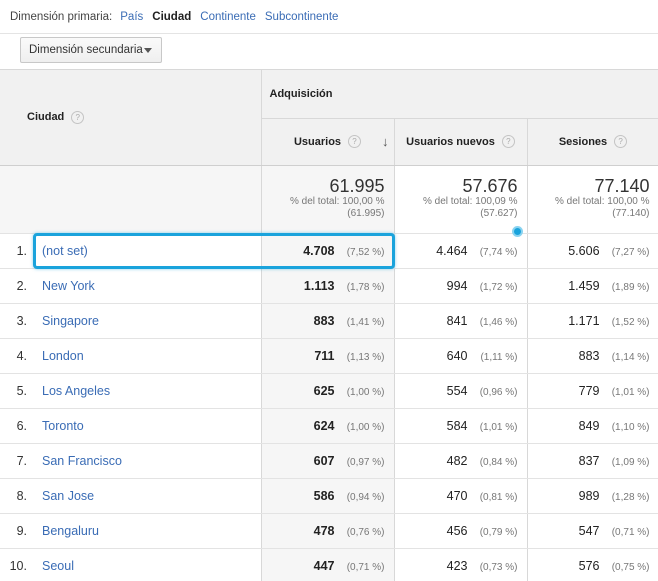 The height and width of the screenshot is (581, 658). What do you see at coordinates (131, 496) in the screenshot?
I see `city-cell: 8. San Jose` at bounding box center [131, 496].